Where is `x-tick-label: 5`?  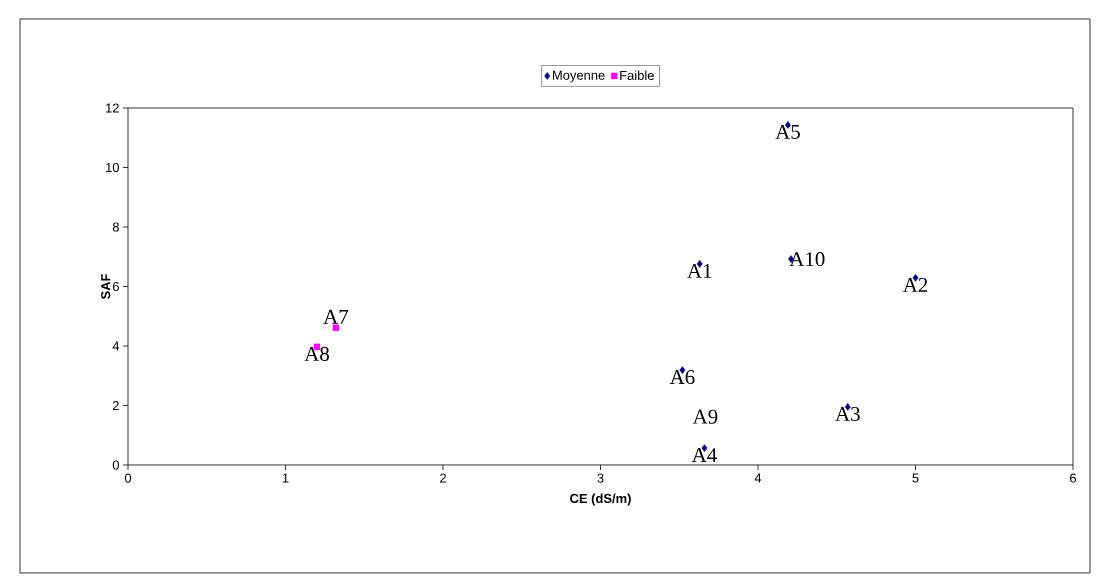 x-tick-label: 5 is located at coordinates (915, 478).